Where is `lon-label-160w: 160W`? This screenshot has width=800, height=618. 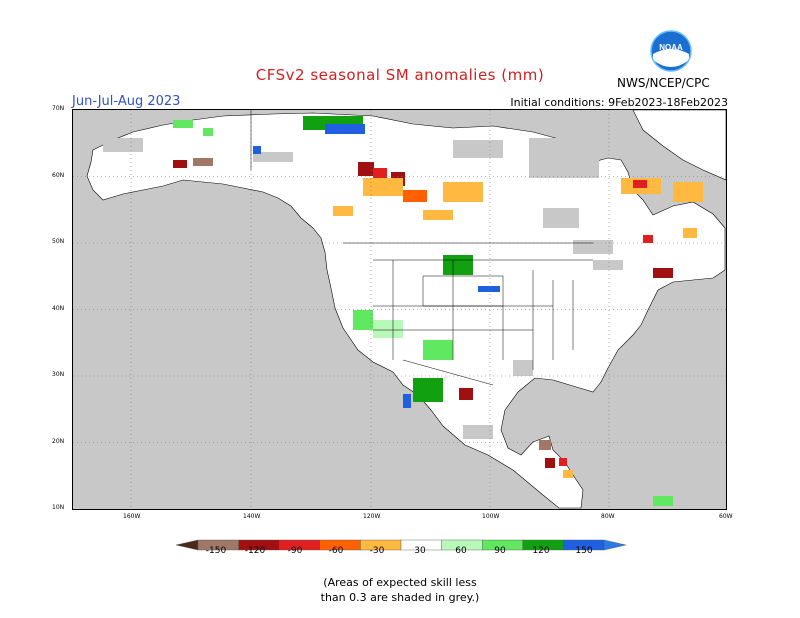 lon-label-160w: 160W is located at coordinates (132, 516).